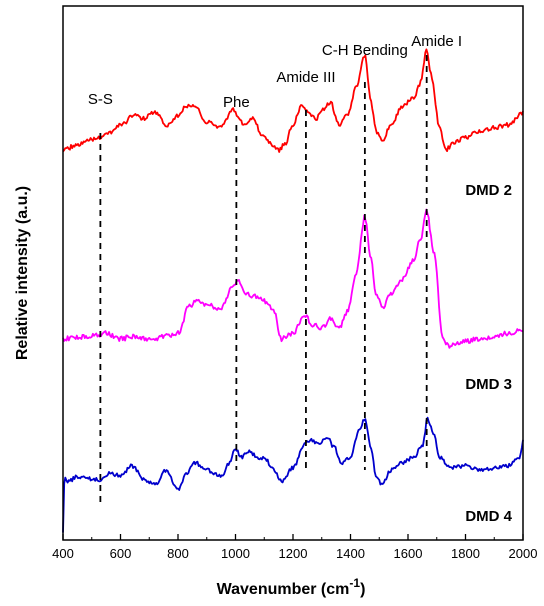  What do you see at coordinates (465, 553) in the screenshot?
I see `x-tick-label: 1800` at bounding box center [465, 553].